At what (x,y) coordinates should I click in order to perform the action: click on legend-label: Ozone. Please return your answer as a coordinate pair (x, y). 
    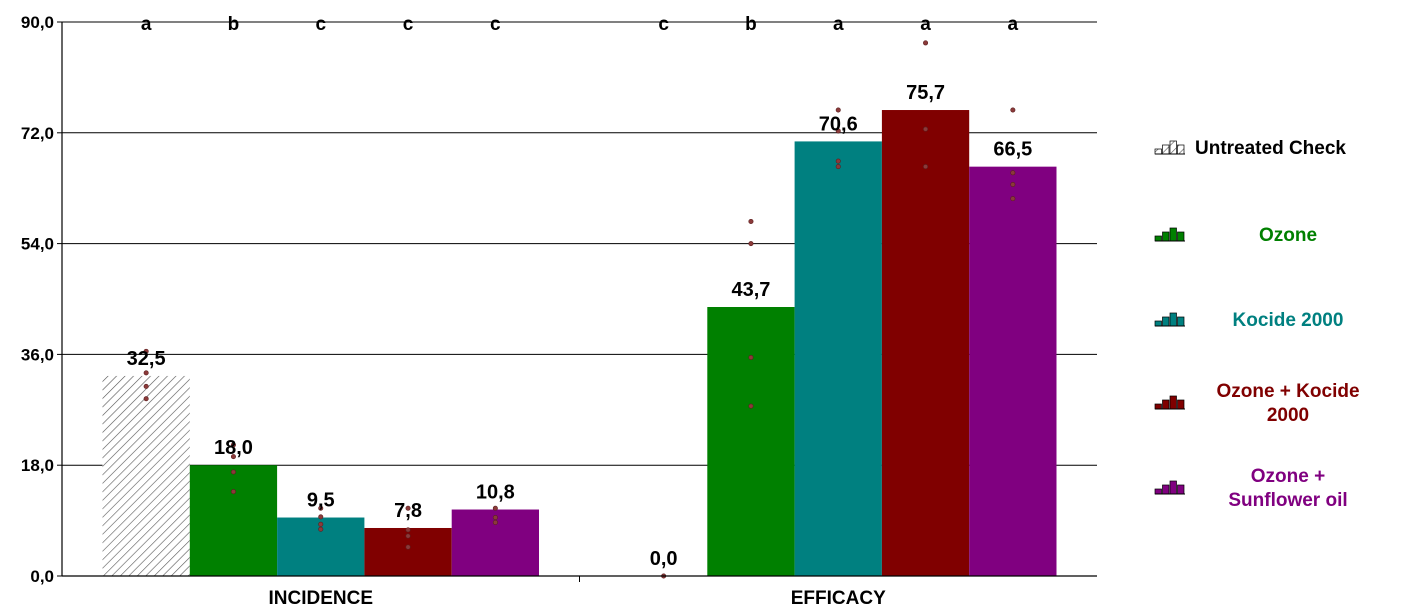
    Looking at the image, I should click on (1288, 235).